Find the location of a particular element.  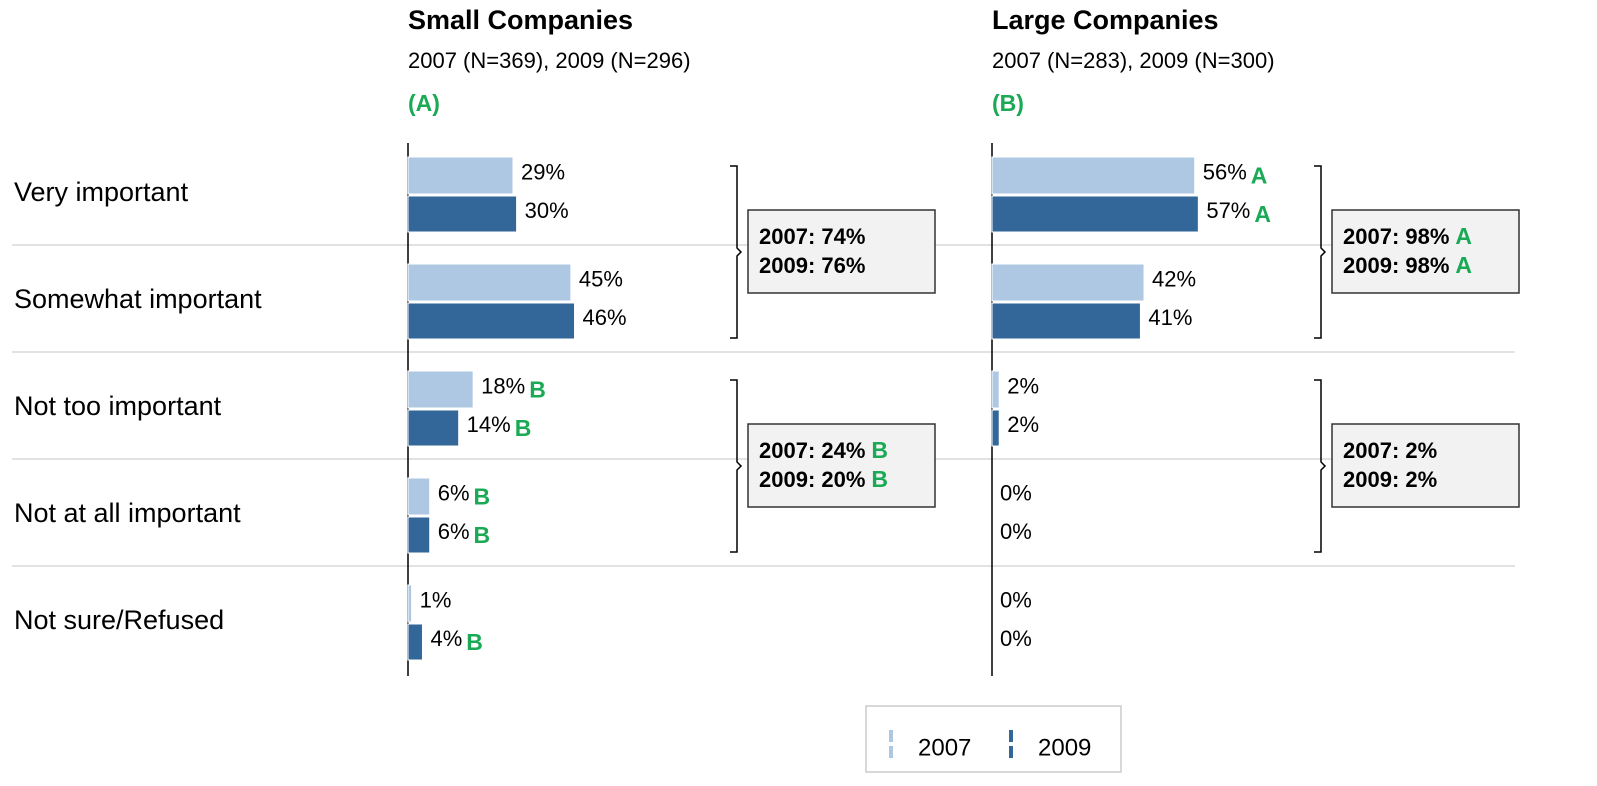

category-label: Somewhat important is located at coordinates (138, 299).